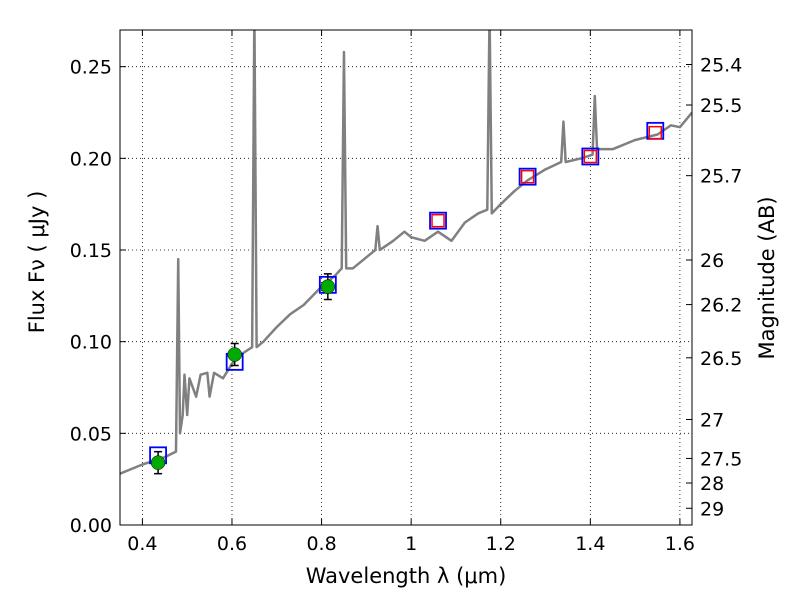 The width and height of the screenshot is (800, 604). I want to click on right-tick-label: 27.5, so click(721, 459).